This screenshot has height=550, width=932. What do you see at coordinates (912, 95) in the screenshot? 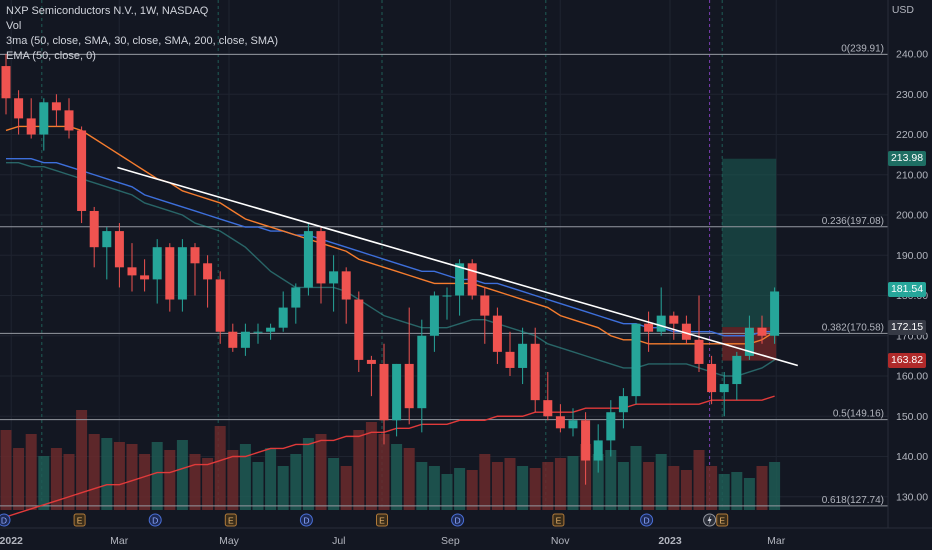
I see `price-tick-label: 230.00` at bounding box center [912, 95].